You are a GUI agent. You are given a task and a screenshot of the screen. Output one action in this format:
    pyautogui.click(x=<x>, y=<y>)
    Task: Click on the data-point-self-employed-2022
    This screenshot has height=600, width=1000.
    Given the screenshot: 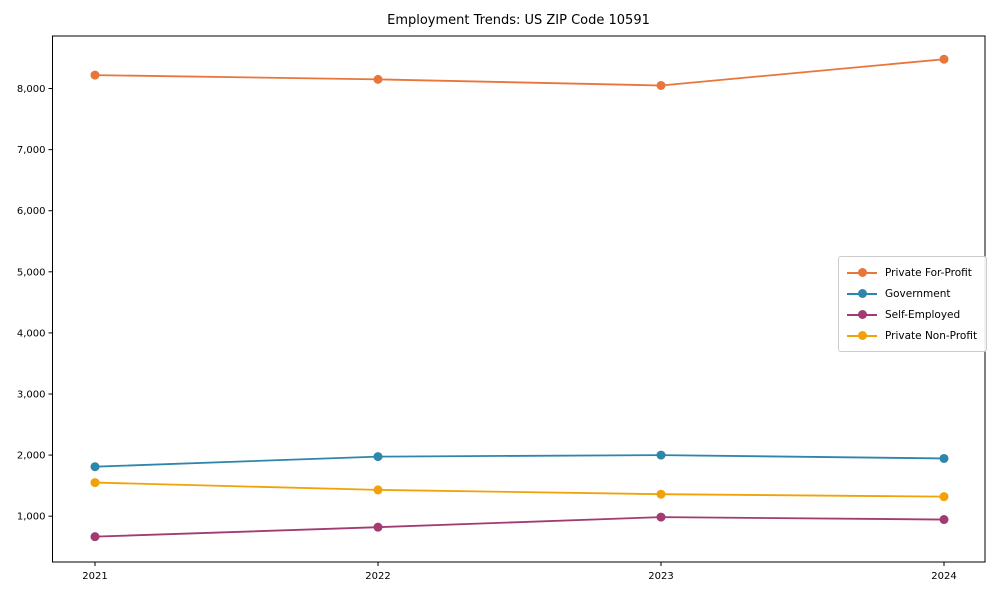 What is the action you would take?
    pyautogui.click(x=378, y=527)
    